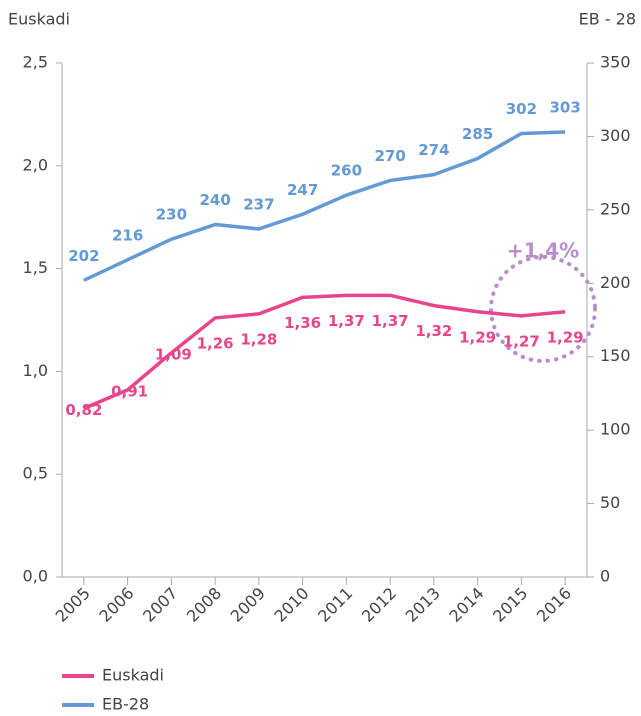 The height and width of the screenshot is (716, 641). Describe the element at coordinates (129, 391) in the screenshot. I see `value-label: 0,91` at that location.